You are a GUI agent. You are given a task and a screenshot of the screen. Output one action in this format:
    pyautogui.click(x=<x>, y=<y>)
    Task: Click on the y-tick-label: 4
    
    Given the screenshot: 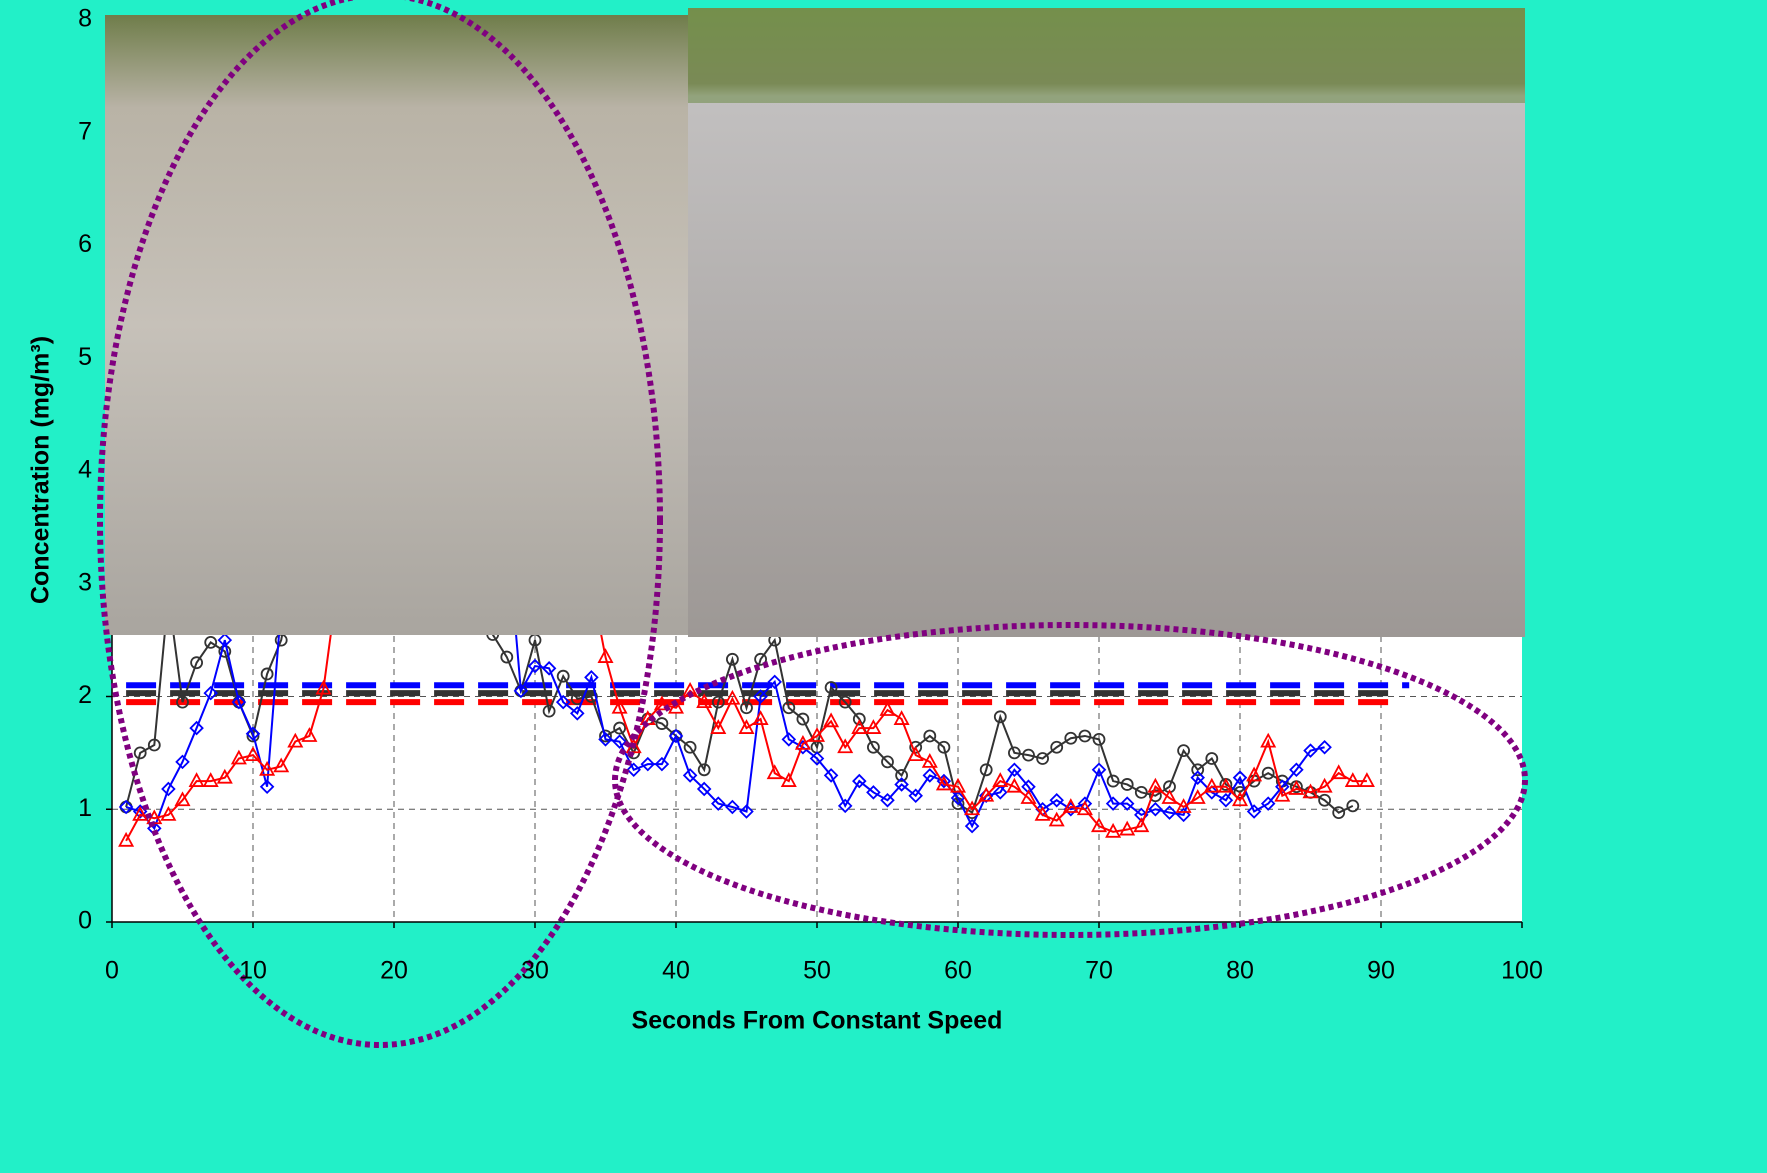 What is the action you would take?
    pyautogui.click(x=85, y=470)
    